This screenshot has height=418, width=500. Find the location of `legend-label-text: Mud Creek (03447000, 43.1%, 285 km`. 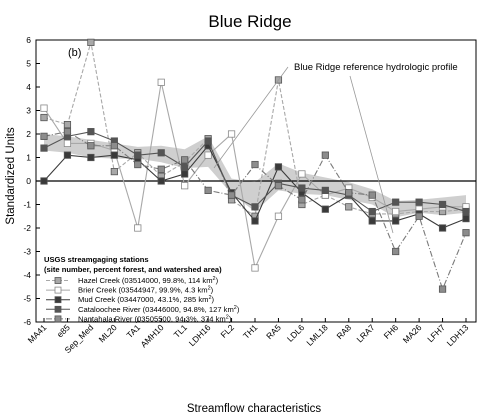

legend-label-text: Mud Creek (03447000, 43.1%, 285 km is located at coordinates (143, 299).